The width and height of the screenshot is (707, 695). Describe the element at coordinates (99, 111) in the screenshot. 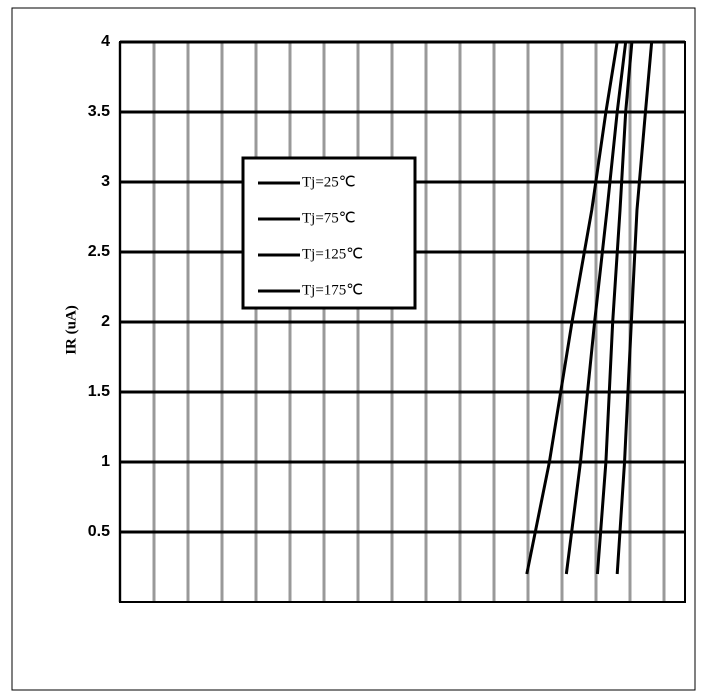

I see `y-tick-label: 3.5` at that location.